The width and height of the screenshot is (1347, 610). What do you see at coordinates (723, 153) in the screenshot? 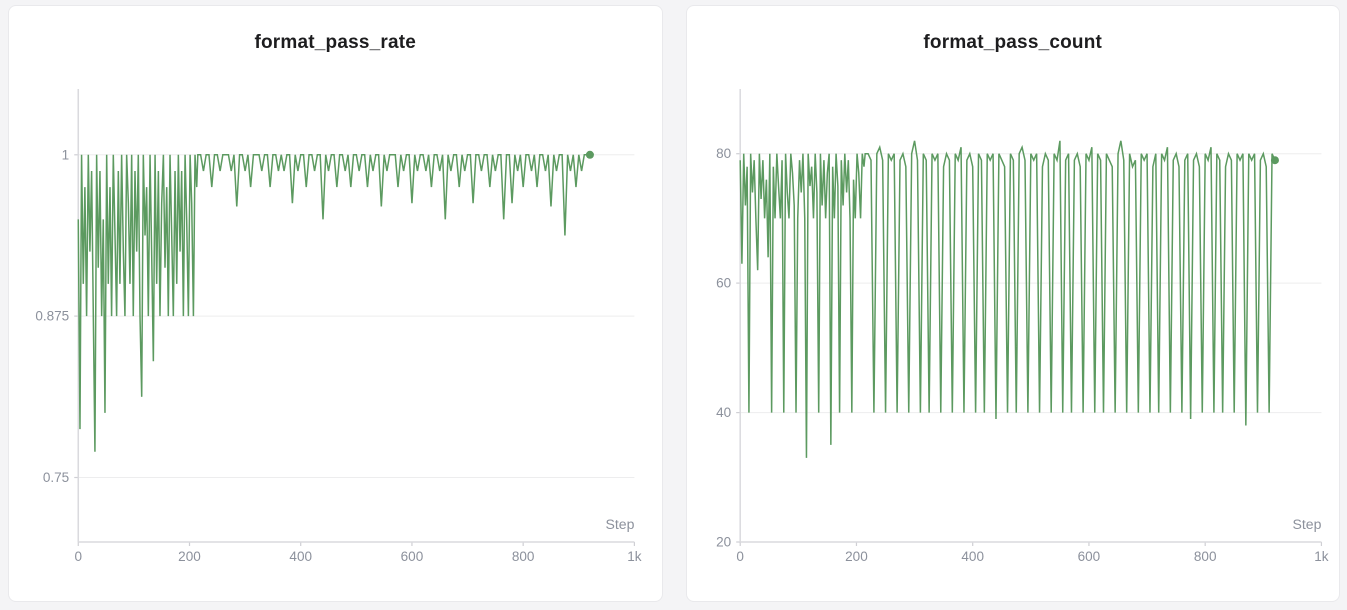
I see `y-tick-label: 80` at bounding box center [723, 153].